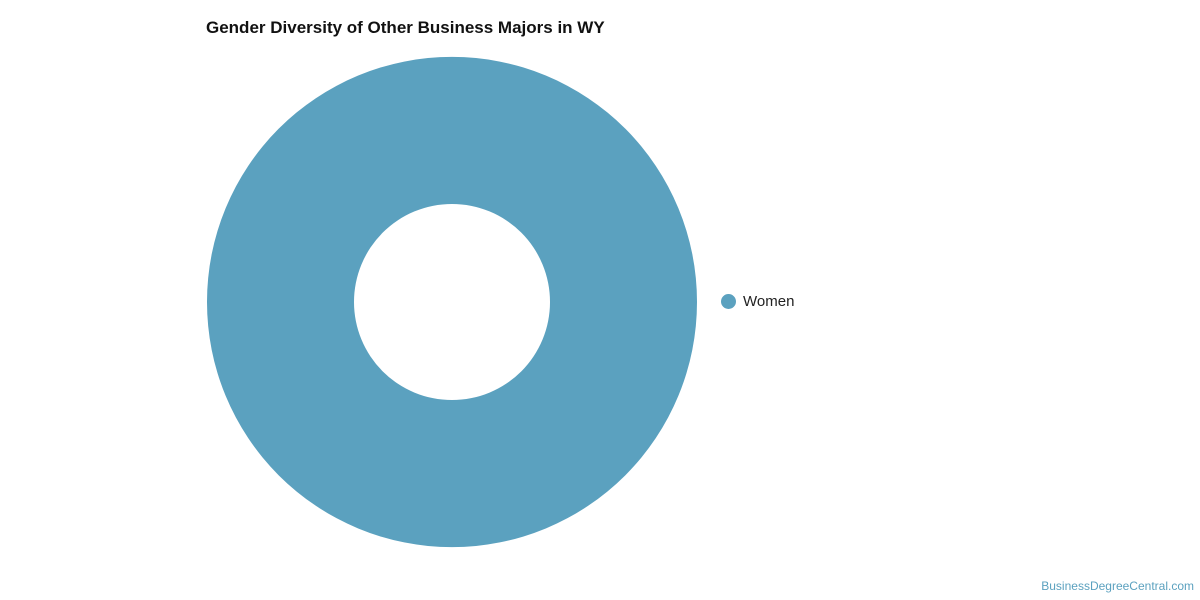 The height and width of the screenshot is (600, 1200). I want to click on legend: Women, so click(757, 301).